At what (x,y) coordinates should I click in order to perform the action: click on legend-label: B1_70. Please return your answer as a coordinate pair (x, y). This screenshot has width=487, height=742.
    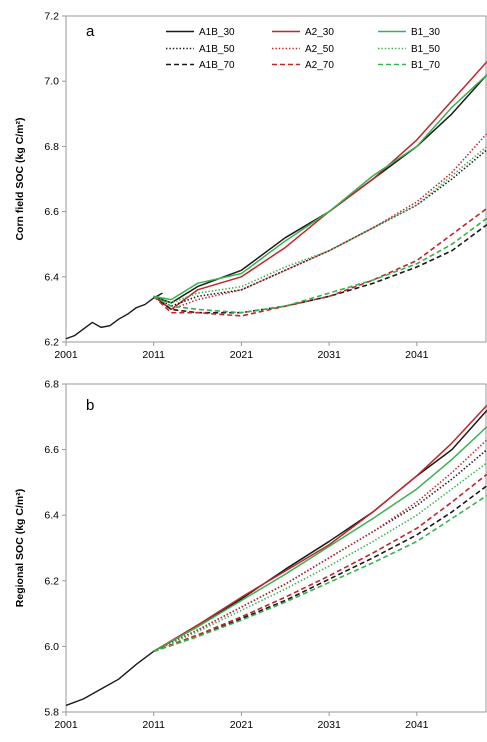
    Looking at the image, I should click on (425, 65).